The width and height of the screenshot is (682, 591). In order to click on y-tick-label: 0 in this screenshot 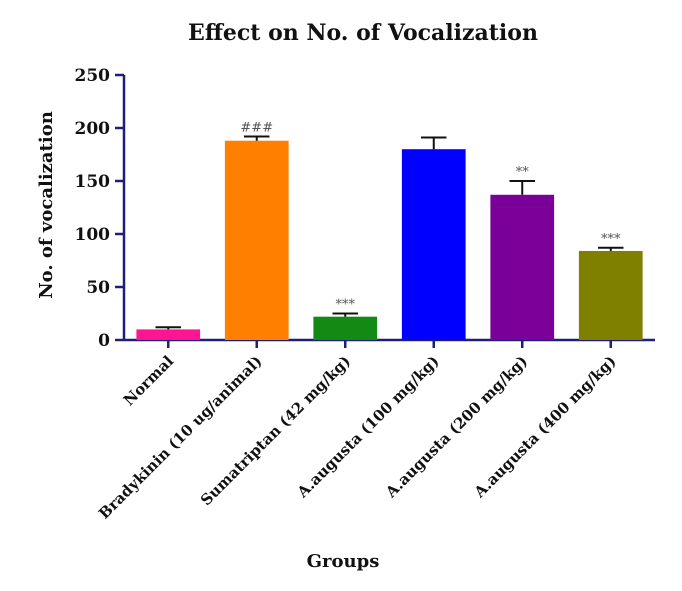, I will do `click(104, 341)`.